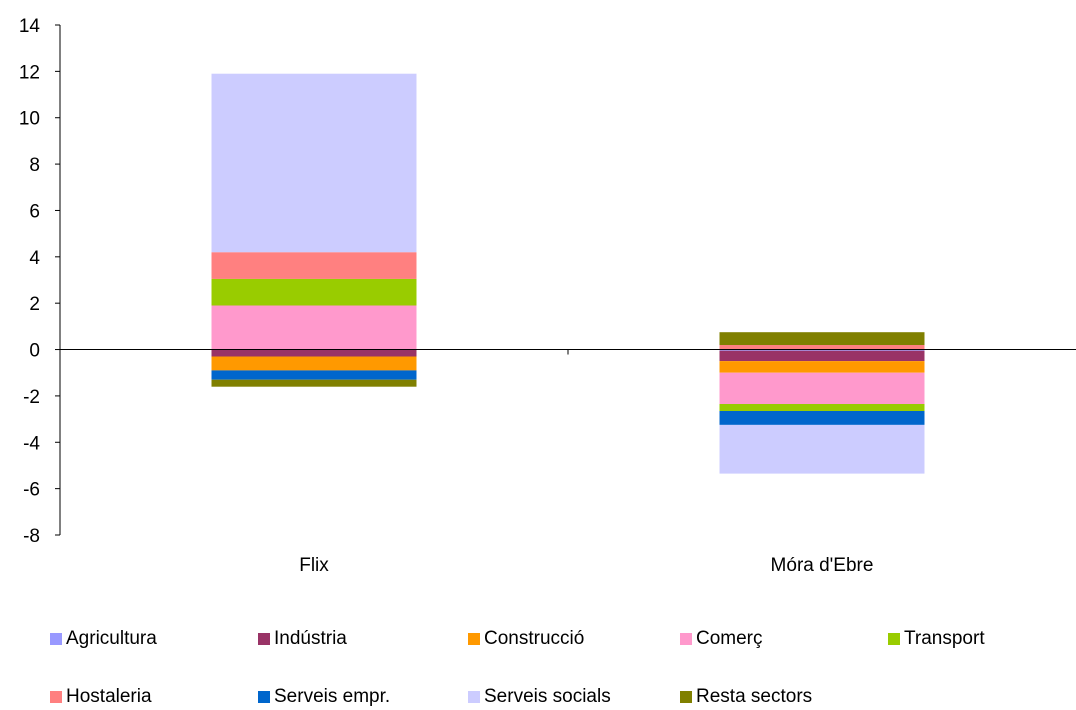 This screenshot has width=1076, height=710. What do you see at coordinates (822, 565) in the screenshot?
I see `category-label: Móra d'Ebre` at bounding box center [822, 565].